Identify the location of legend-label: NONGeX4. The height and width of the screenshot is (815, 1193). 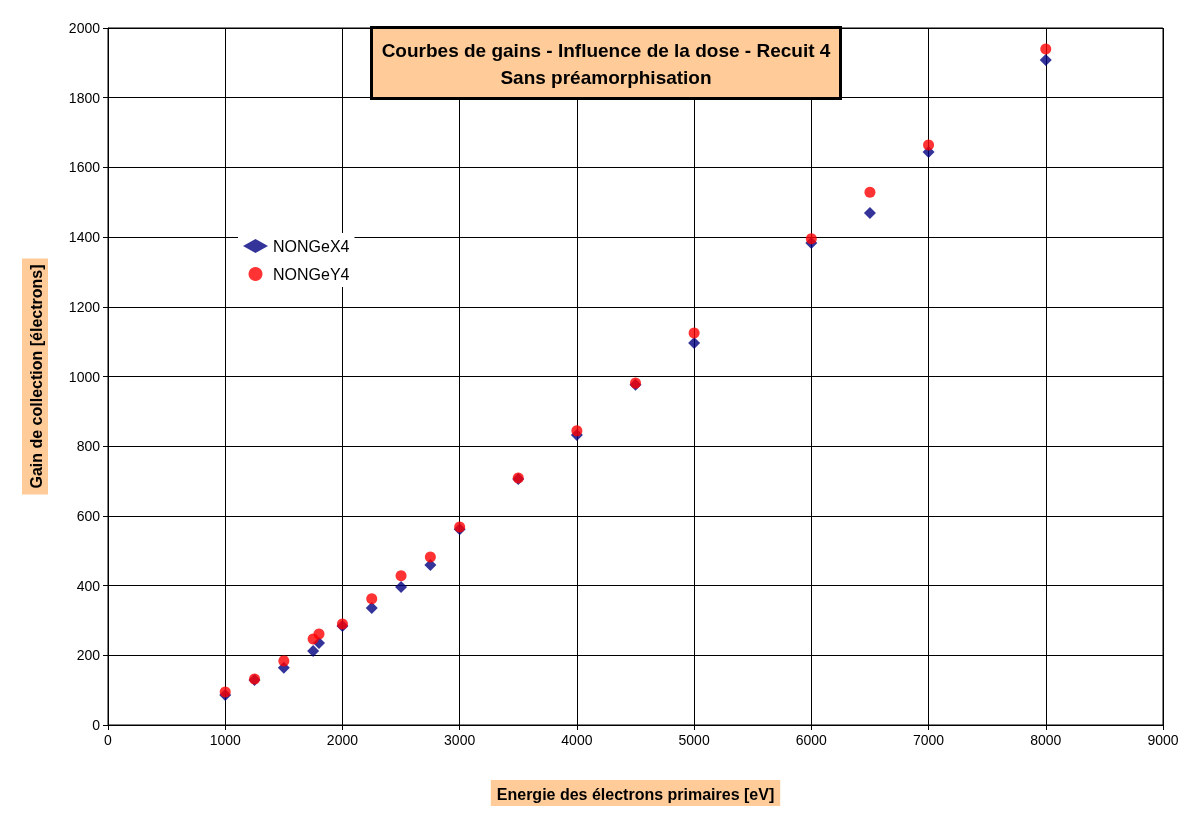
(311, 246).